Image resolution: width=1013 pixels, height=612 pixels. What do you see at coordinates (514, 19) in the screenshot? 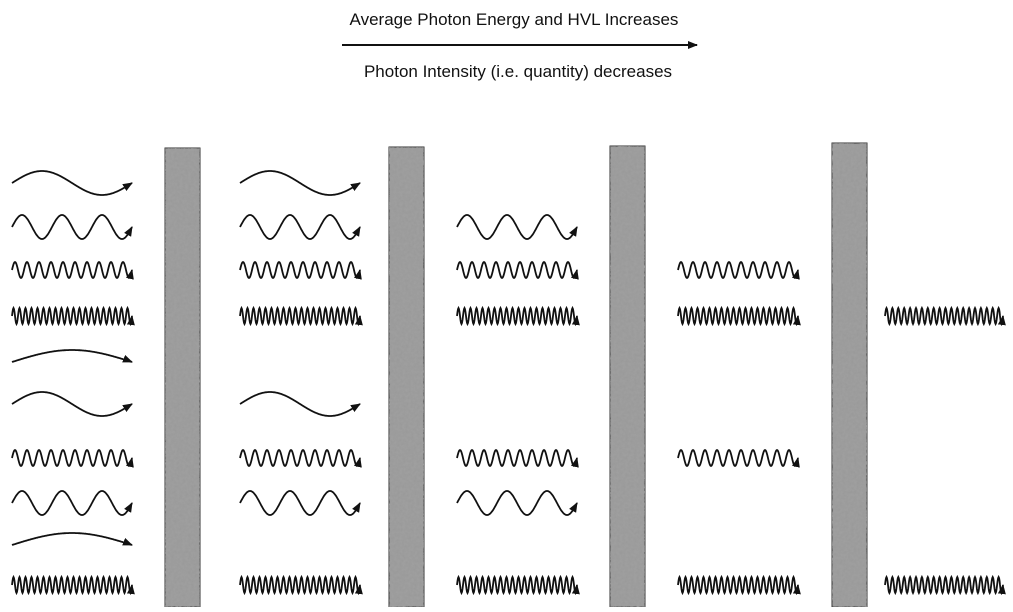
I see `top-label: Average Photon Energy and HVL Increases` at bounding box center [514, 19].